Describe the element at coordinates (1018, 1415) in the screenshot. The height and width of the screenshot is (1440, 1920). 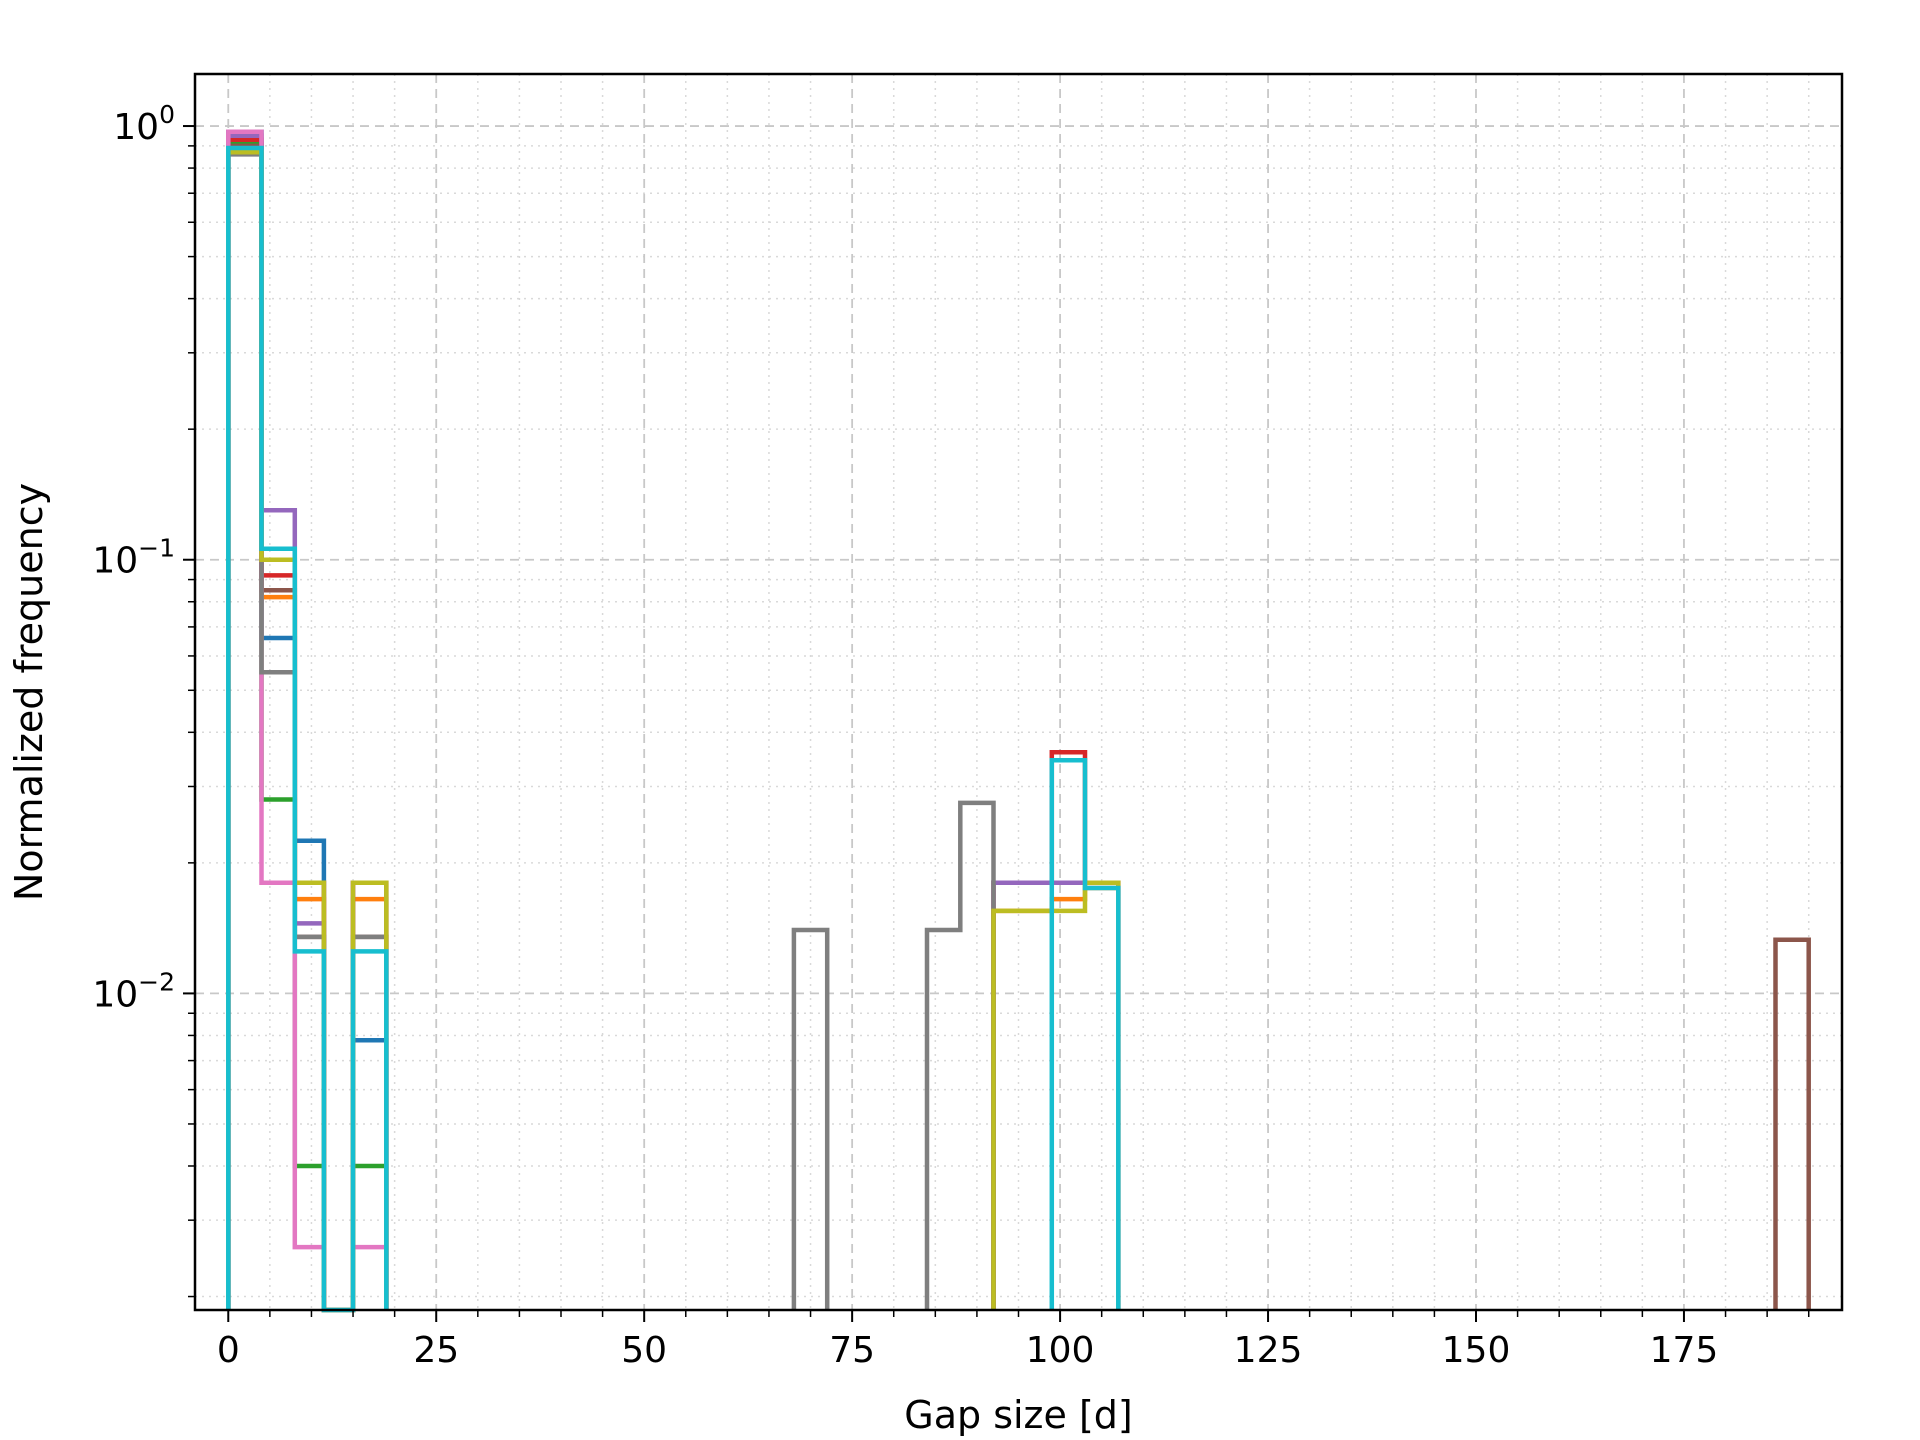
I see `x-axis-title: Gap size [d]` at that location.